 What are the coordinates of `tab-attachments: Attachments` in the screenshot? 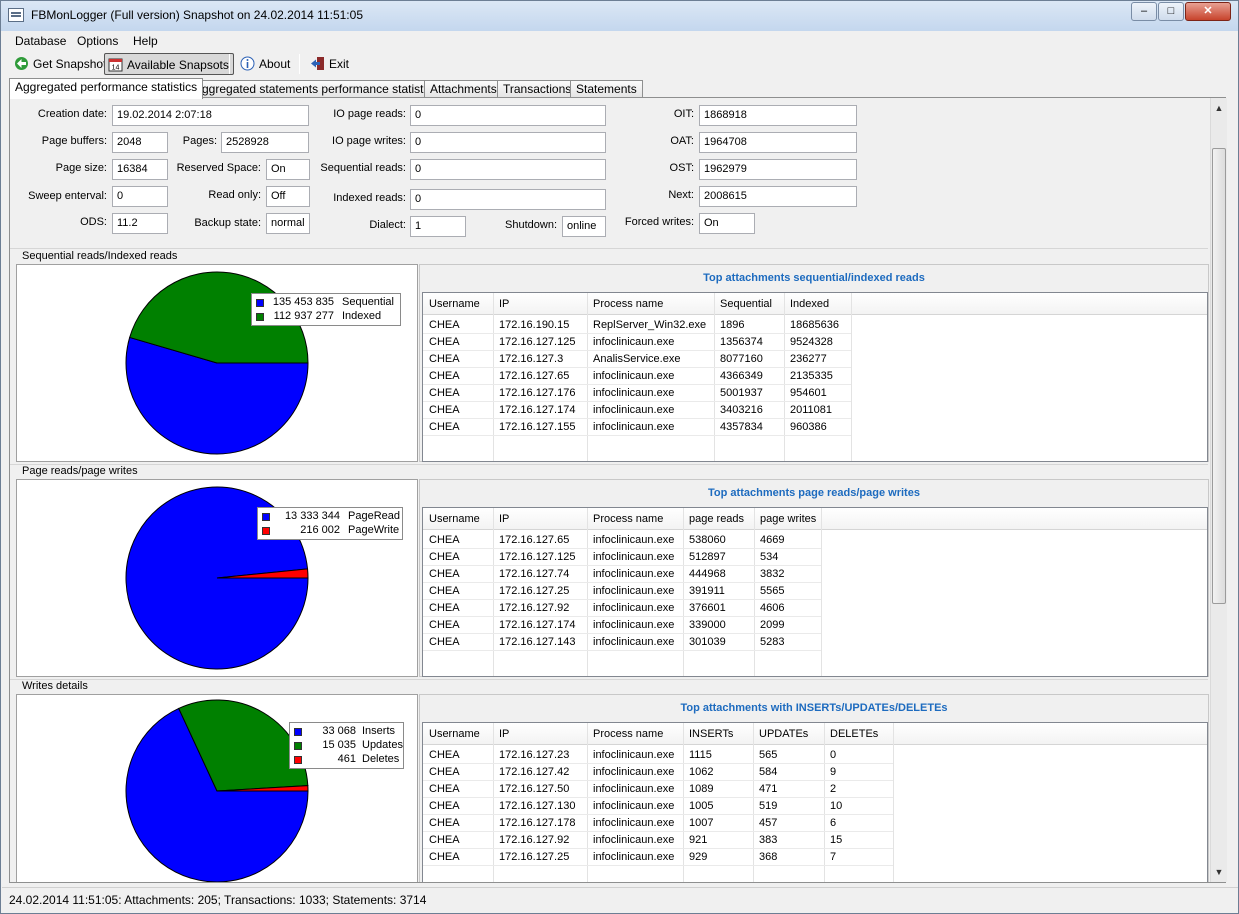 It's located at (463, 89).